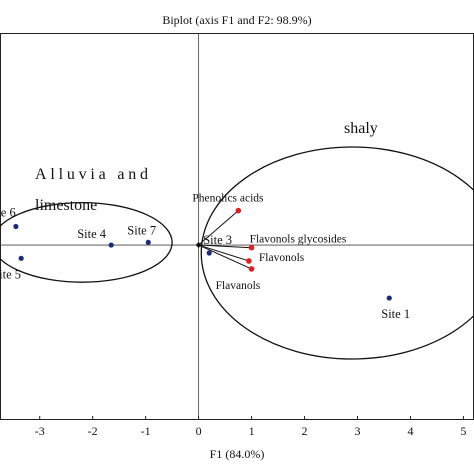 Image resolution: width=474 pixels, height=474 pixels. What do you see at coordinates (228, 199) in the screenshot?
I see `variable-label: Phenolics acids` at bounding box center [228, 199].